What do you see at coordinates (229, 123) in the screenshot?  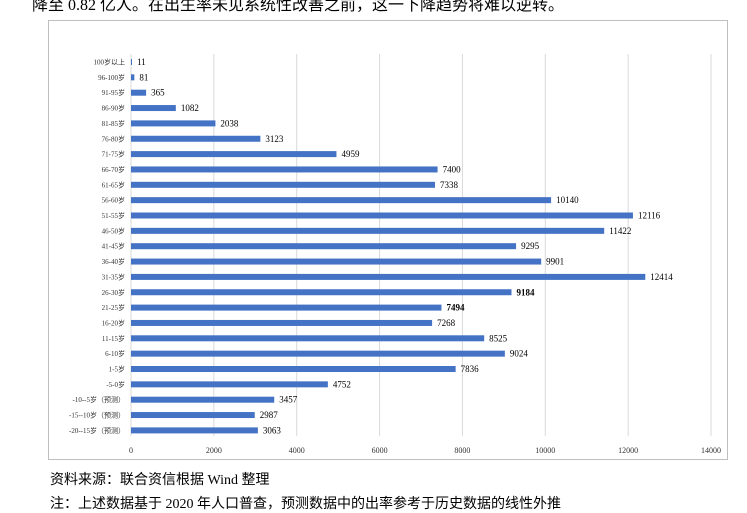 I see `value-label: 2038` at bounding box center [229, 123].